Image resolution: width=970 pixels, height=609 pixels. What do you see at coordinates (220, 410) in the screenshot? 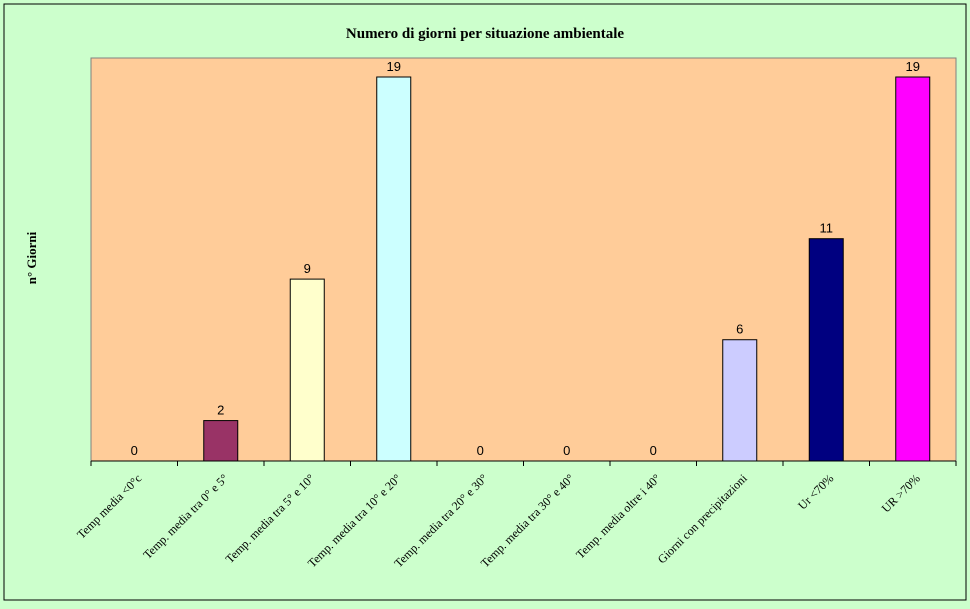
I see `data-label: 2` at bounding box center [220, 410].